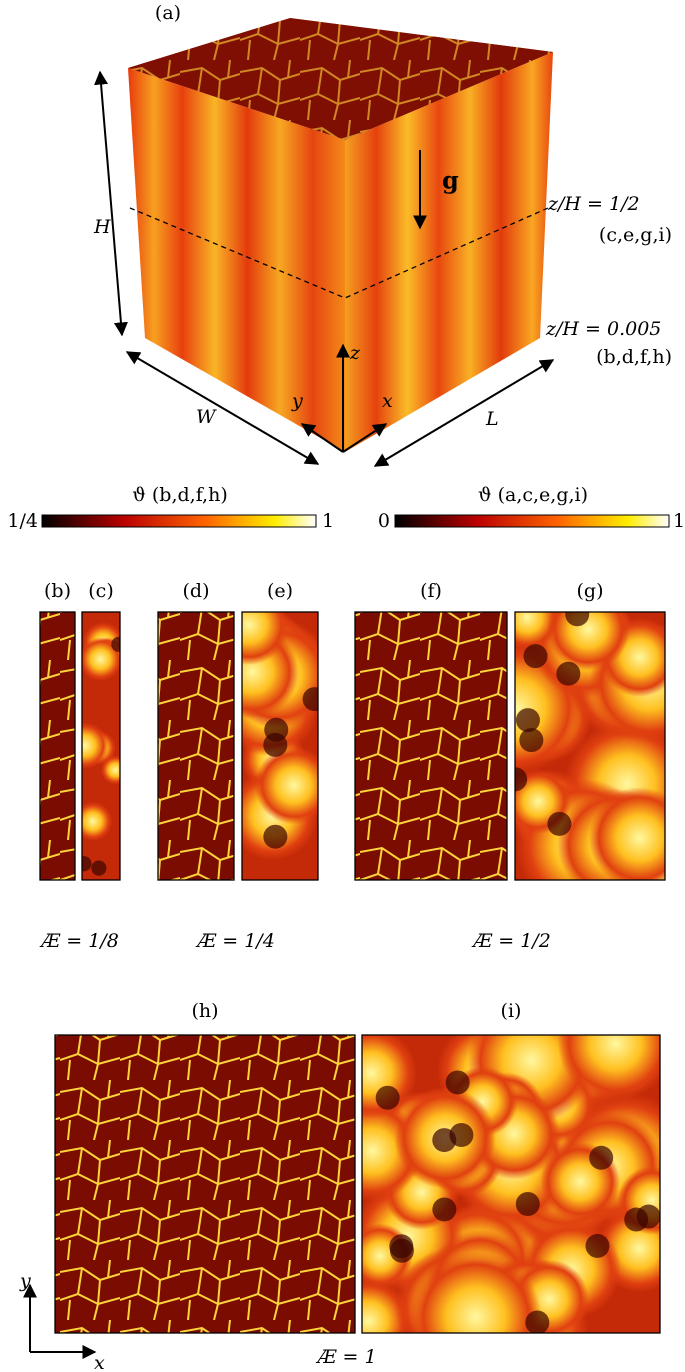 The height and width of the screenshot is (1372, 685). What do you see at coordinates (593, 204) in the screenshot?
I see `plane-label: z/H = 1/2` at bounding box center [593, 204].